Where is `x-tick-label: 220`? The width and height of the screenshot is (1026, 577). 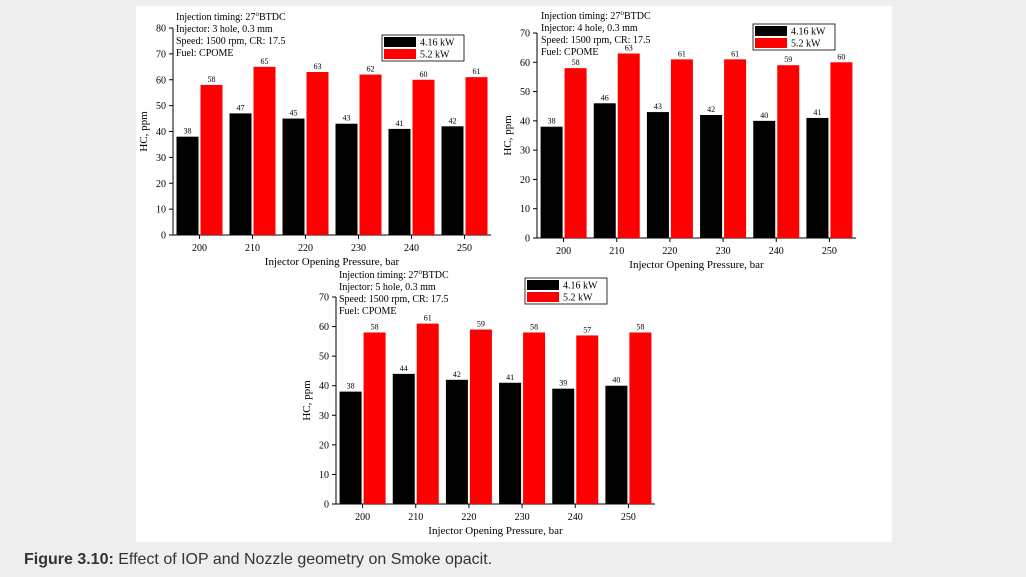
x-tick-label: 220 is located at coordinates (468, 517).